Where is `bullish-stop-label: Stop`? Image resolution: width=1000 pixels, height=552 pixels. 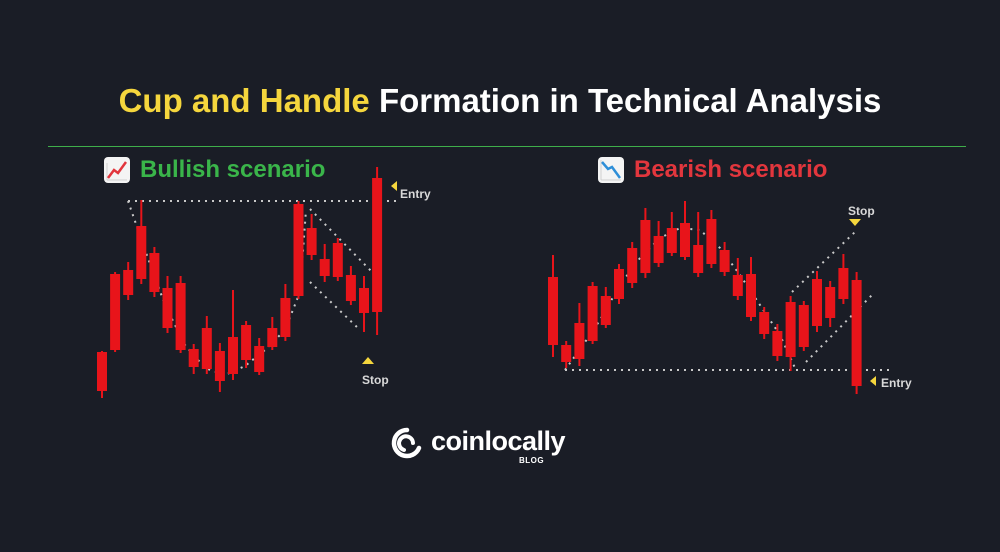
bullish-stop-label: Stop is located at coordinates (375, 380).